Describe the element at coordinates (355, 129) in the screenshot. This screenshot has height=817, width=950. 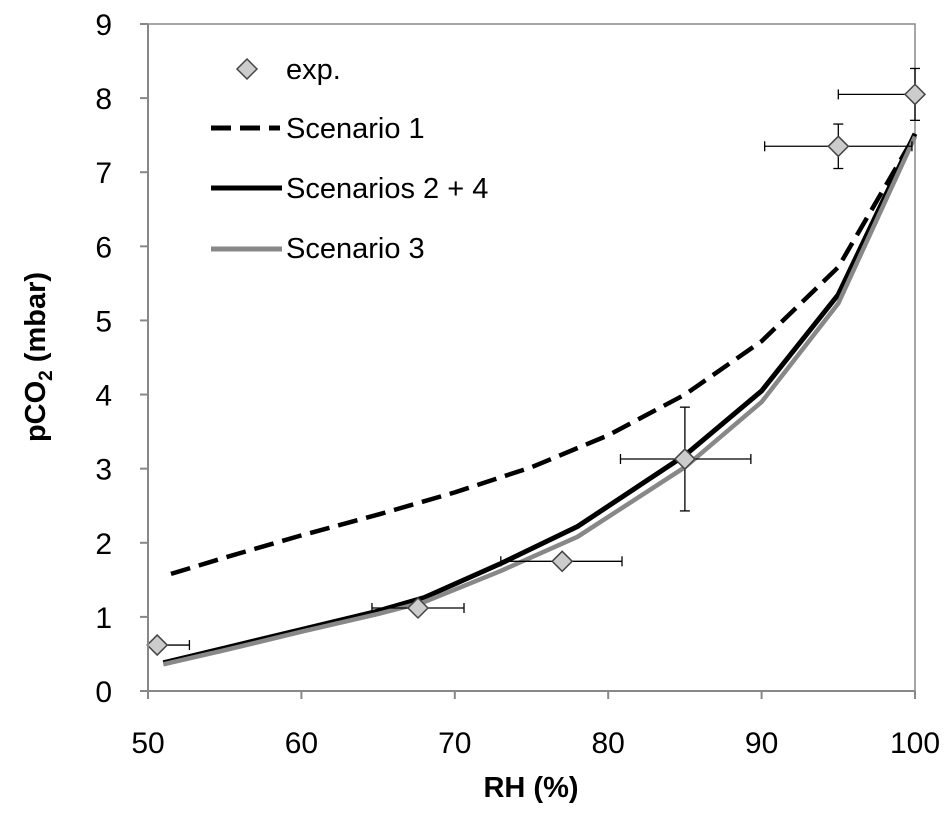
I see `legend-scenario-1-label: Scenario 1` at that location.